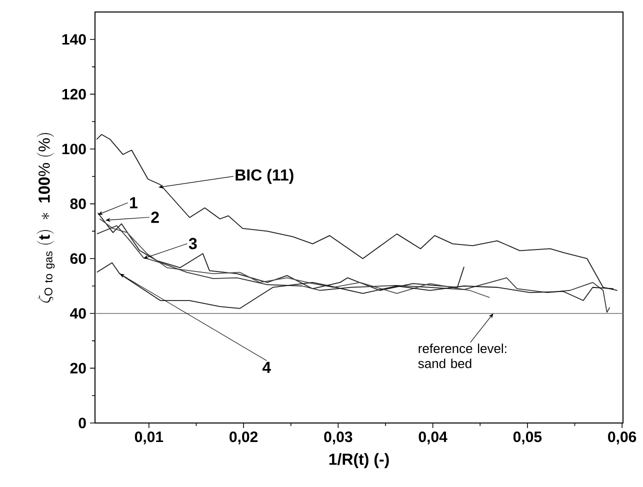  Describe the element at coordinates (74, 149) in the screenshot. I see `y-tick-label: 100` at that location.